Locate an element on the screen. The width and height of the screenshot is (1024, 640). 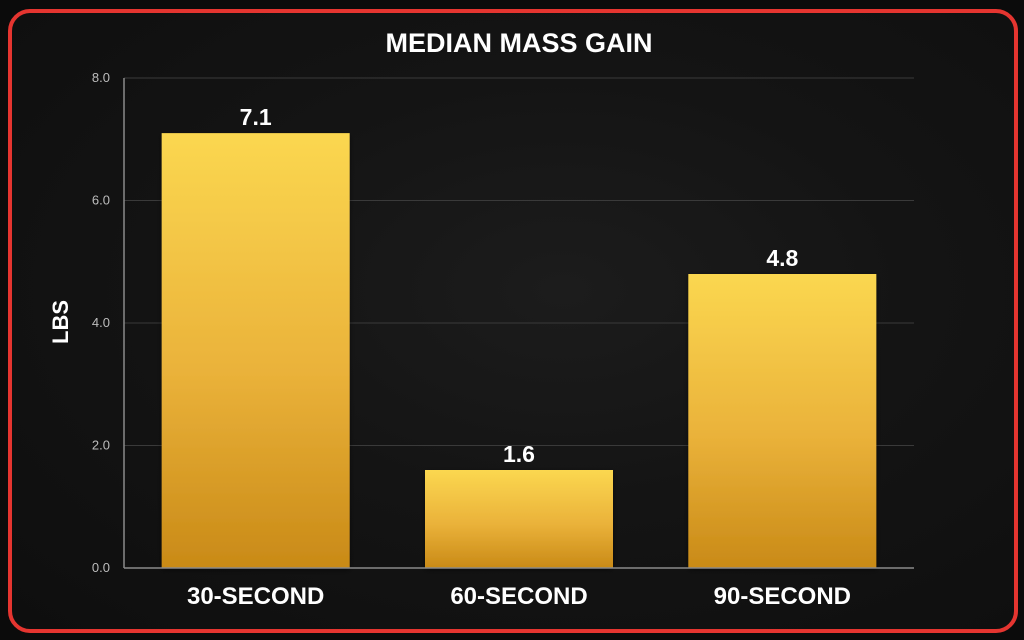
x-category-label: 90-SECOND is located at coordinates (782, 596).